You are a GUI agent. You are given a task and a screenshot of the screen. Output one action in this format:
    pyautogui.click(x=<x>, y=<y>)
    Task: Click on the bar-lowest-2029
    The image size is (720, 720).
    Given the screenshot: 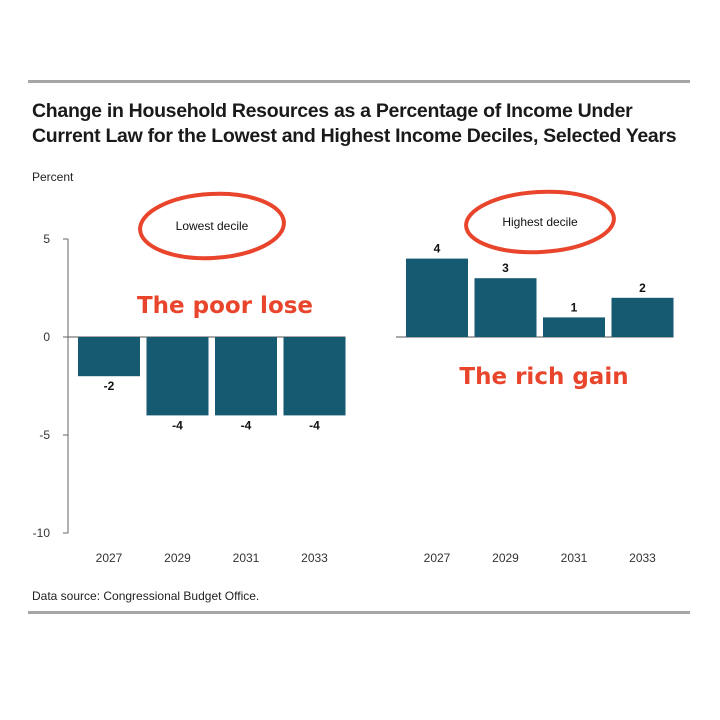 What is the action you would take?
    pyautogui.click(x=177, y=376)
    